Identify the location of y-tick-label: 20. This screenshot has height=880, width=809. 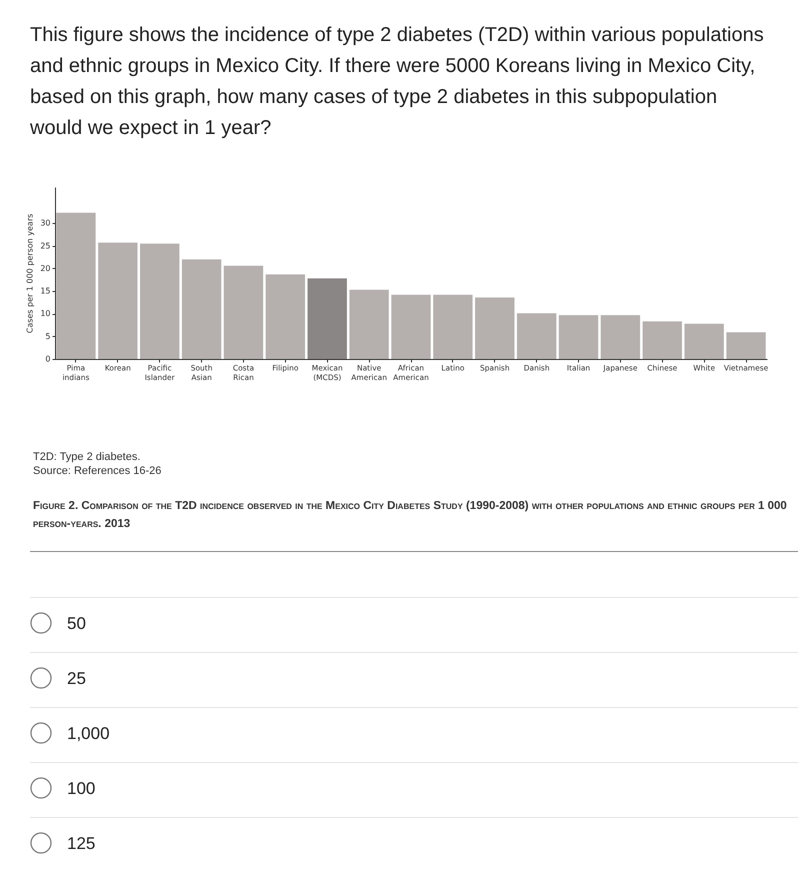
(45, 268).